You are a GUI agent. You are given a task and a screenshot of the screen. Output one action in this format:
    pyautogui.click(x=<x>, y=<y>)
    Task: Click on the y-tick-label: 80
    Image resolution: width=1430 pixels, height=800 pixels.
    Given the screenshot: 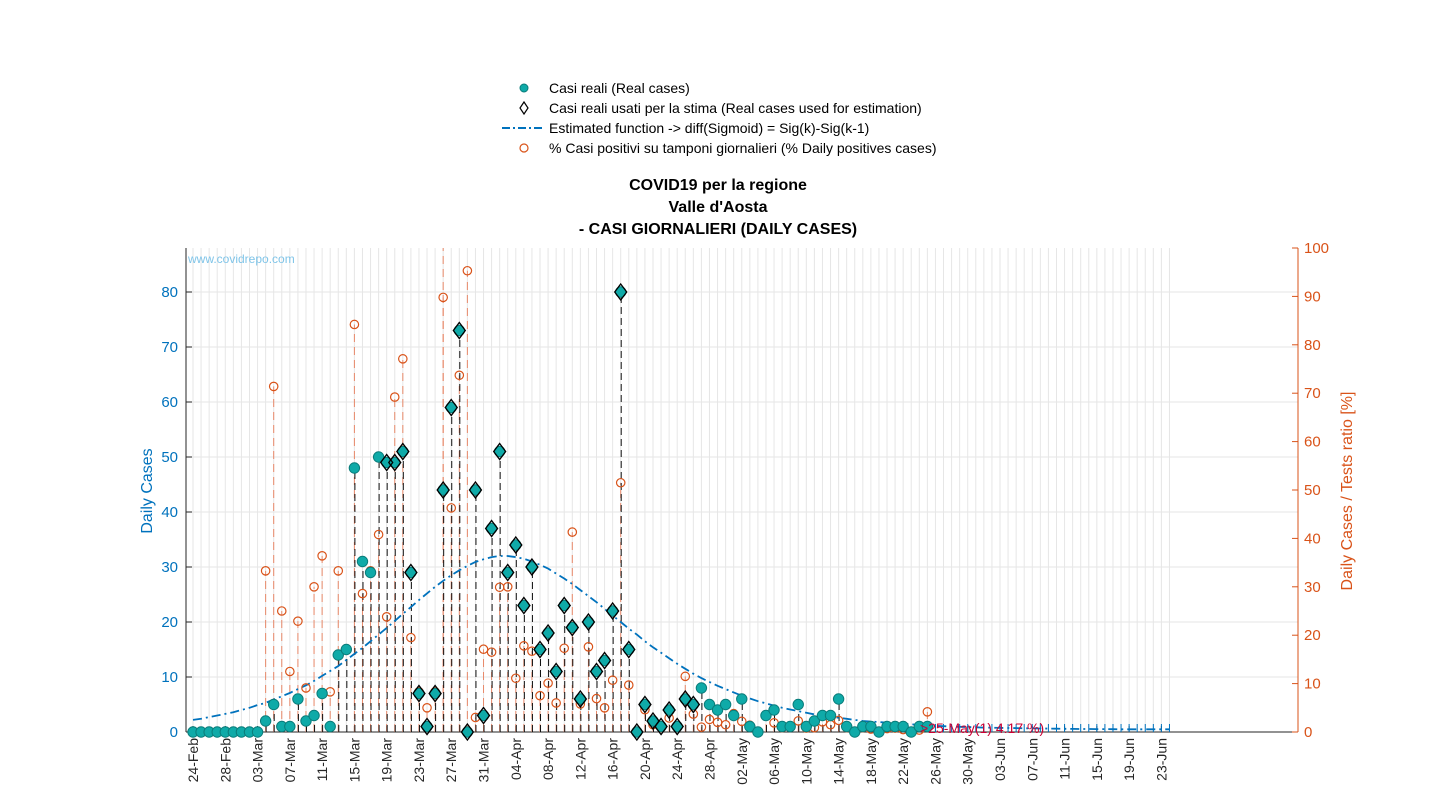 What is the action you would take?
    pyautogui.click(x=169, y=292)
    